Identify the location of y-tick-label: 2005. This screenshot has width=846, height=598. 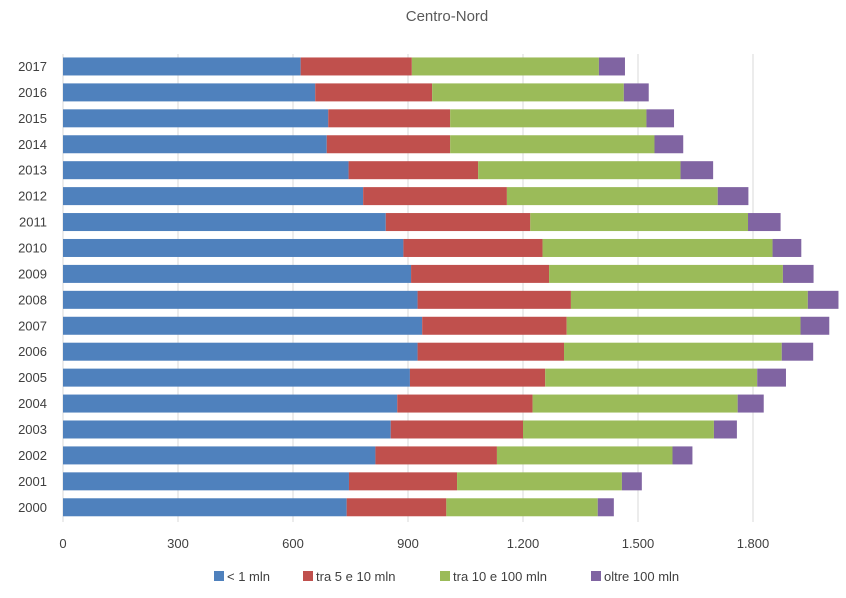
(32, 377).